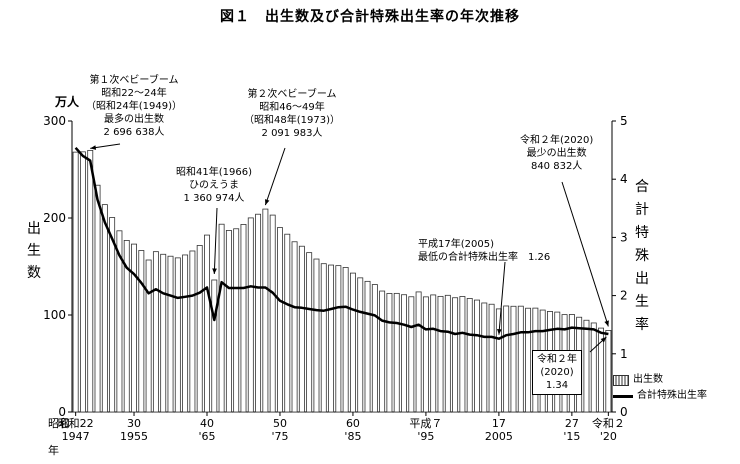 The image size is (740, 464). Describe the element at coordinates (34, 229) in the screenshot. I see `left-axis-char: 出` at that location.